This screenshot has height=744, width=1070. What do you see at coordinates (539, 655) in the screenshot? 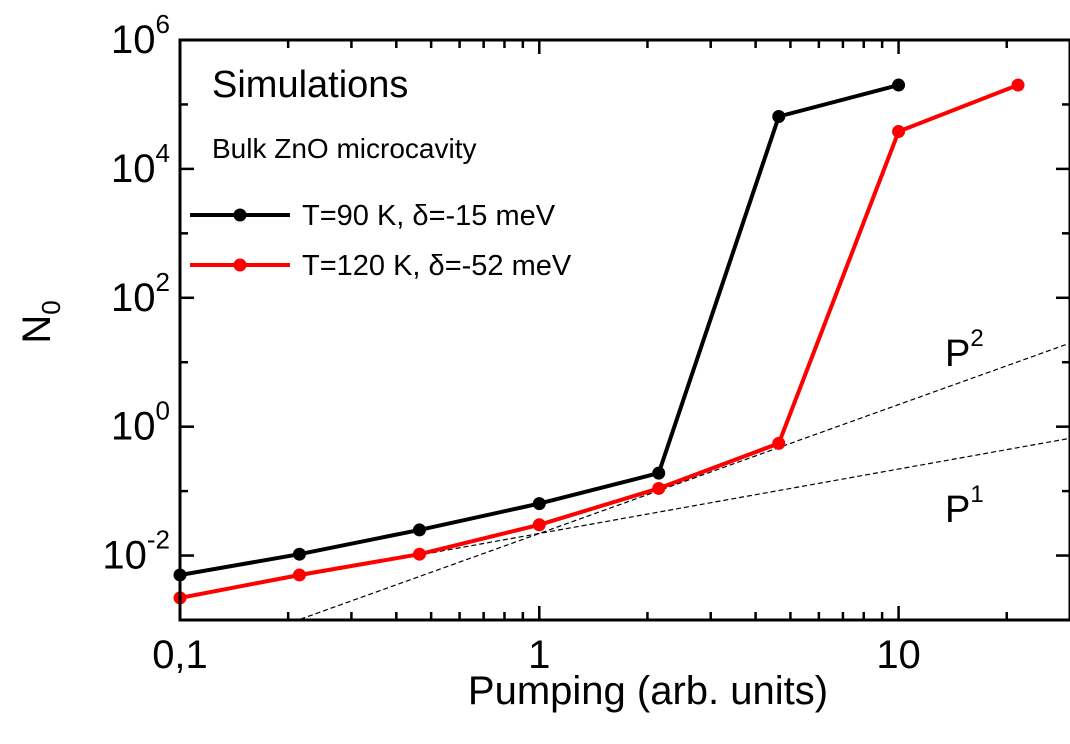
I see `x-tick-label: 1` at bounding box center [539, 655].